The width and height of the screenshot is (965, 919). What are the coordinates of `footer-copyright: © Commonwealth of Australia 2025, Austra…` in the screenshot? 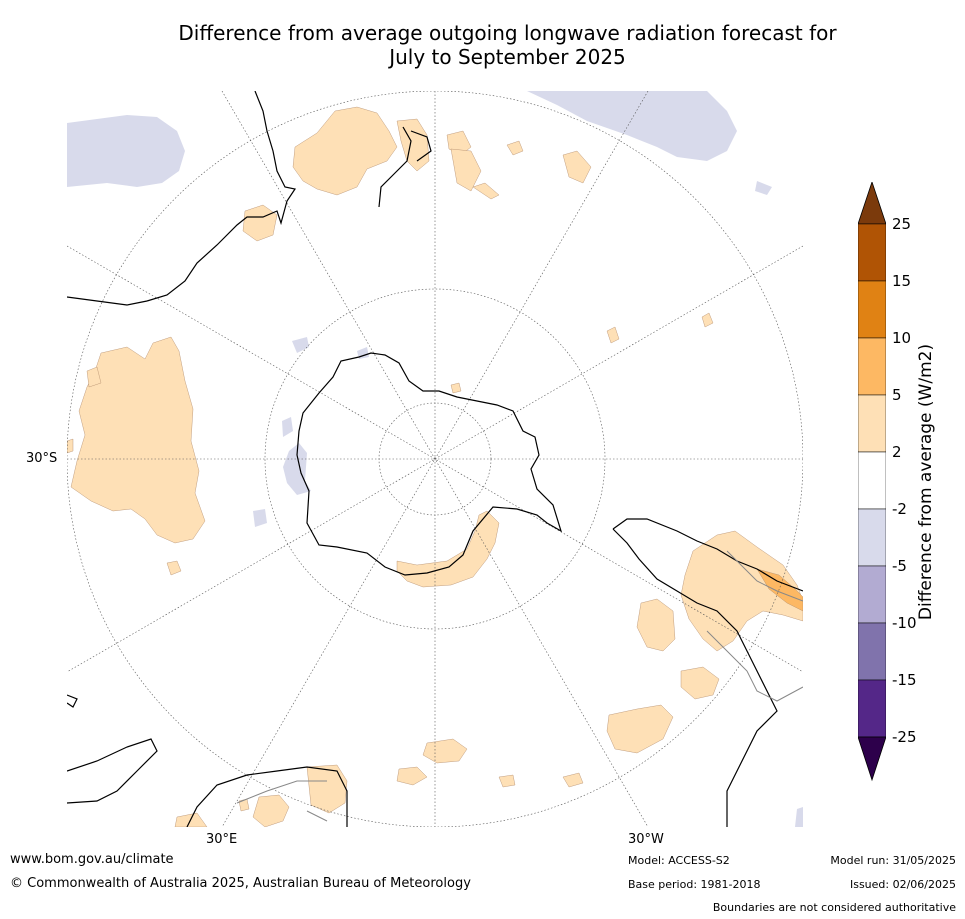 It's located at (240, 883).